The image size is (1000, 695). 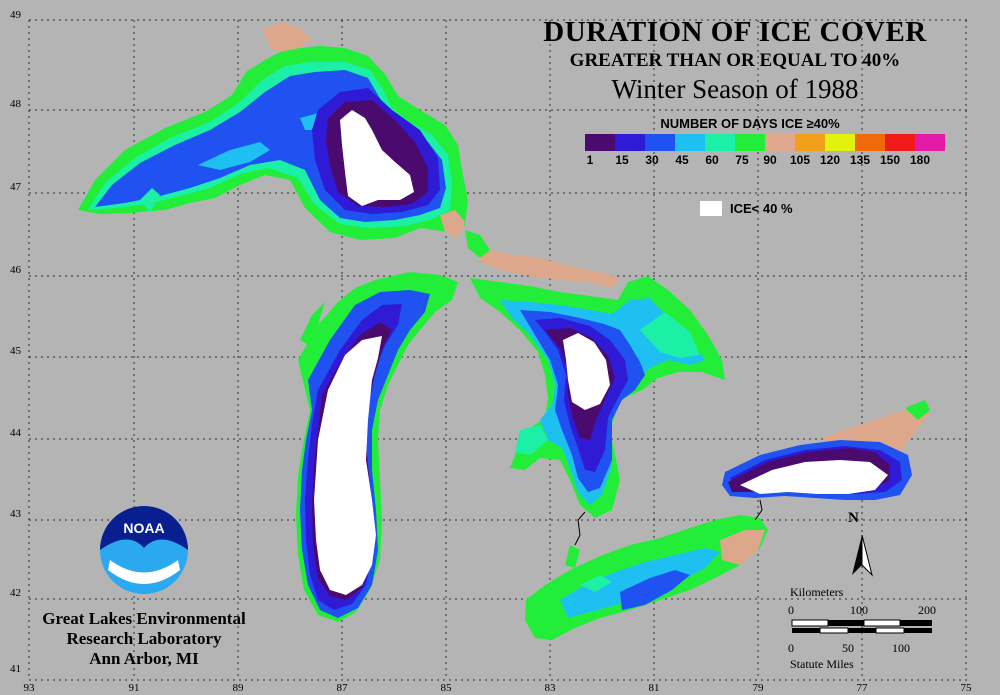 I want to click on lat-label: 46, so click(x=16, y=270).